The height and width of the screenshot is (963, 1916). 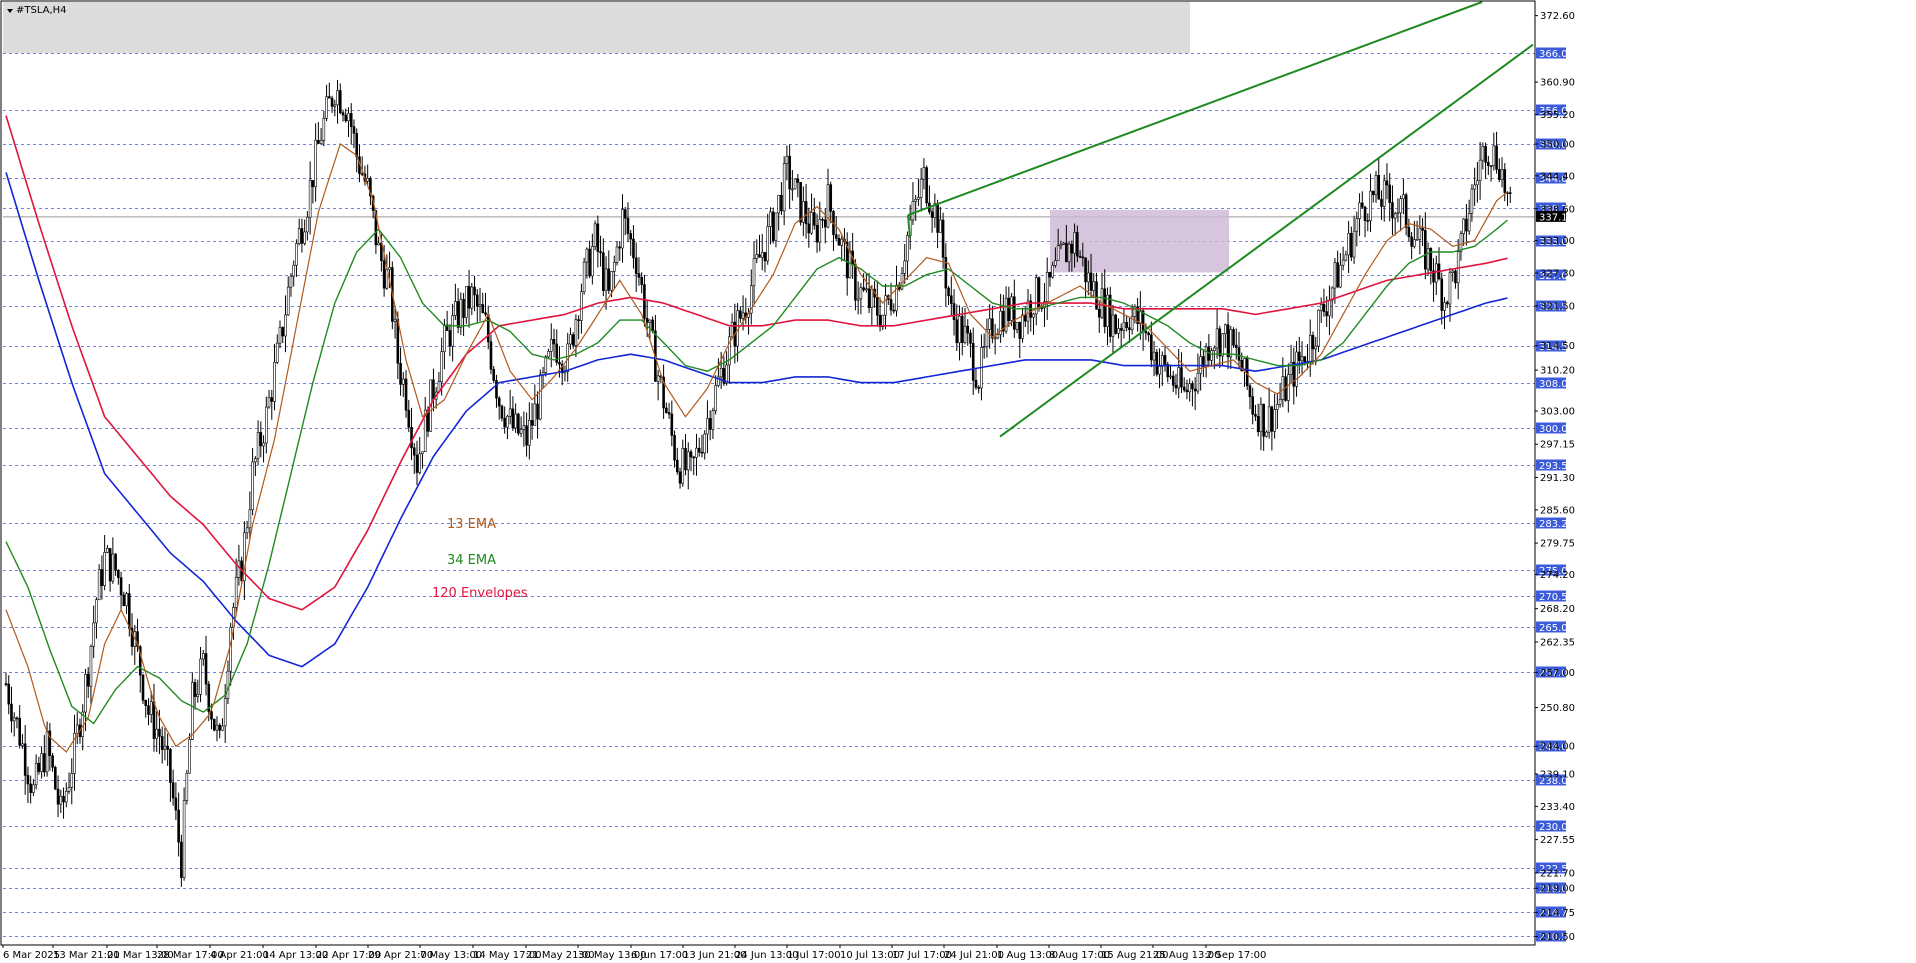 I want to click on lower-trendline, so click(x=1266, y=240).